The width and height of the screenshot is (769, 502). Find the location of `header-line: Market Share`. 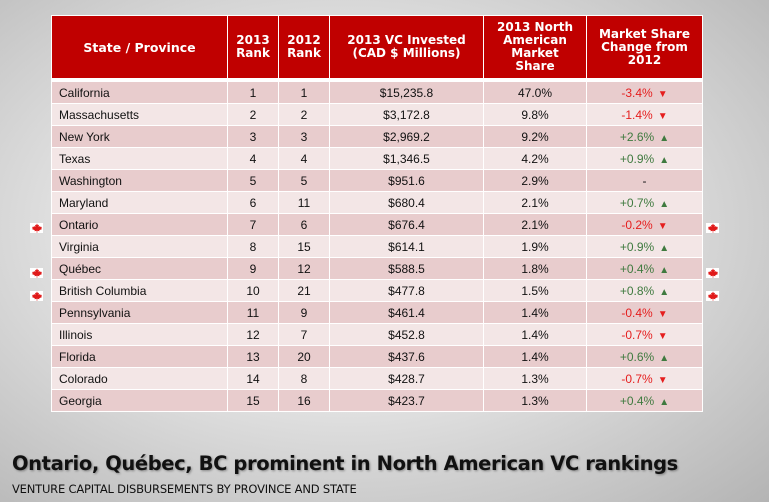

header-line: Market Share is located at coordinates (644, 33).